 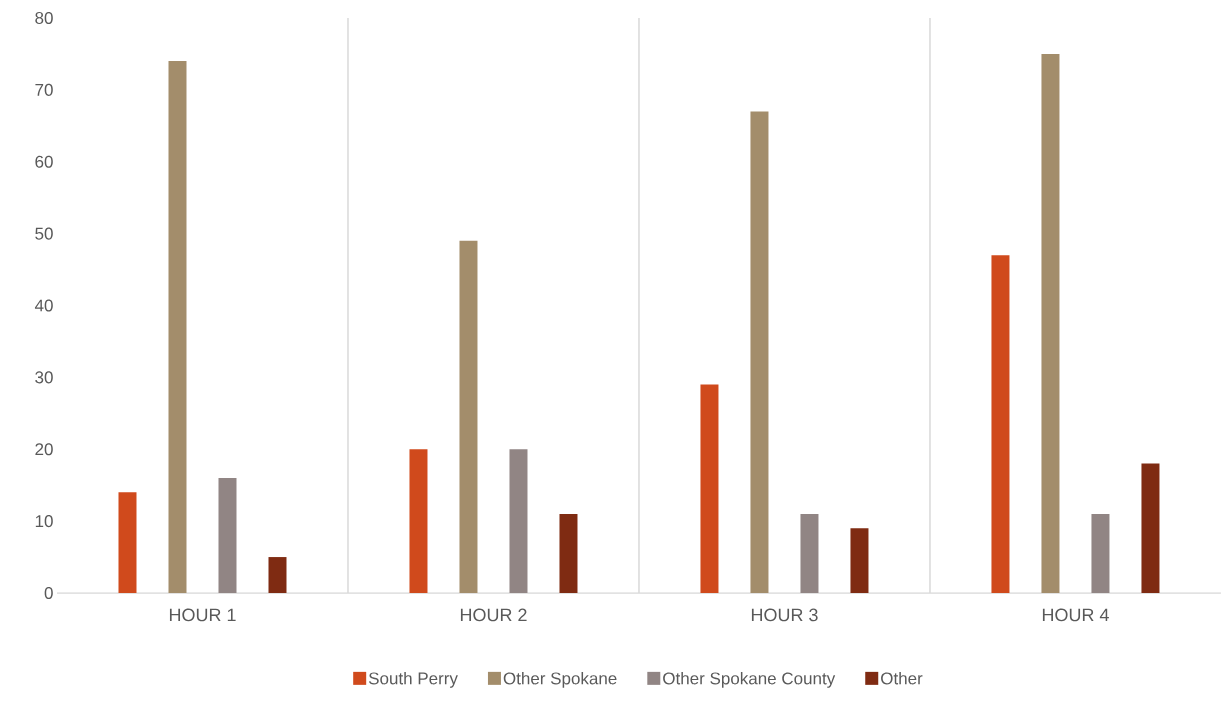 What do you see at coordinates (413, 679) in the screenshot?
I see `legend-label: South Perry` at bounding box center [413, 679].